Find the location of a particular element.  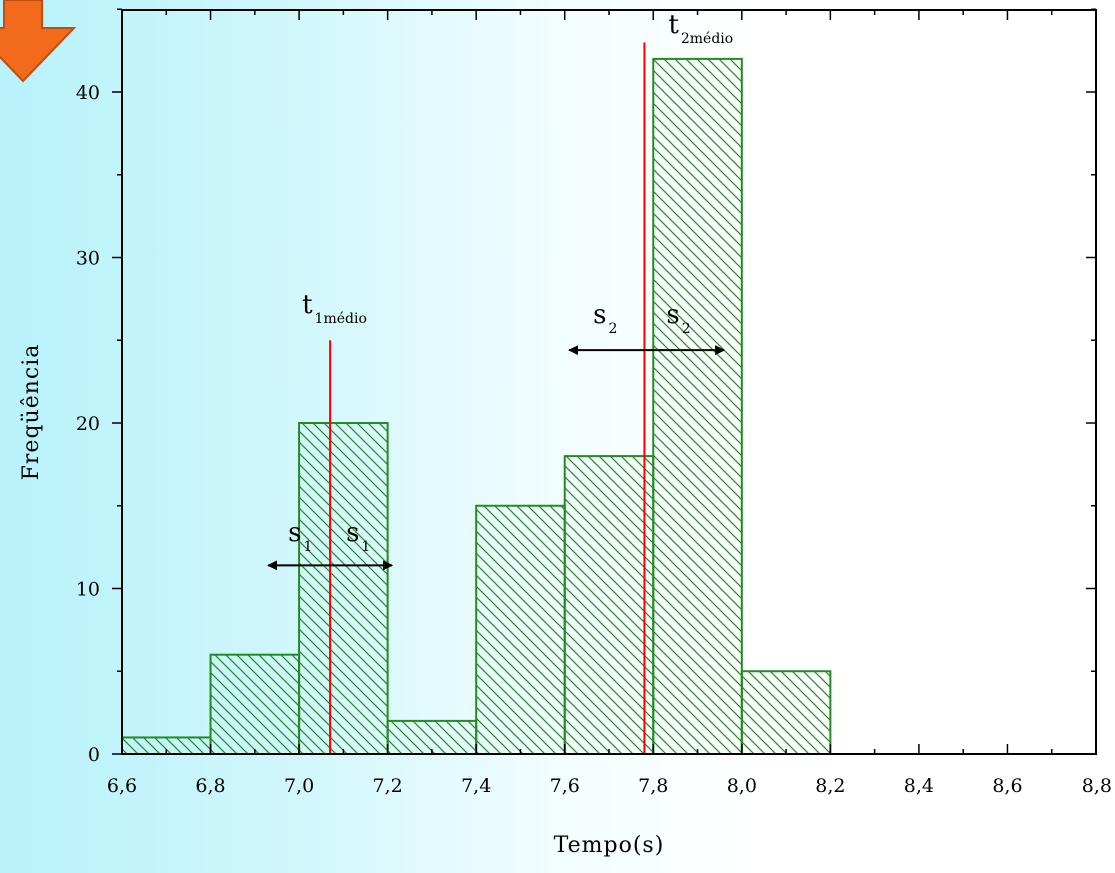

mean-label-1: t 1médio is located at coordinates (334, 308).